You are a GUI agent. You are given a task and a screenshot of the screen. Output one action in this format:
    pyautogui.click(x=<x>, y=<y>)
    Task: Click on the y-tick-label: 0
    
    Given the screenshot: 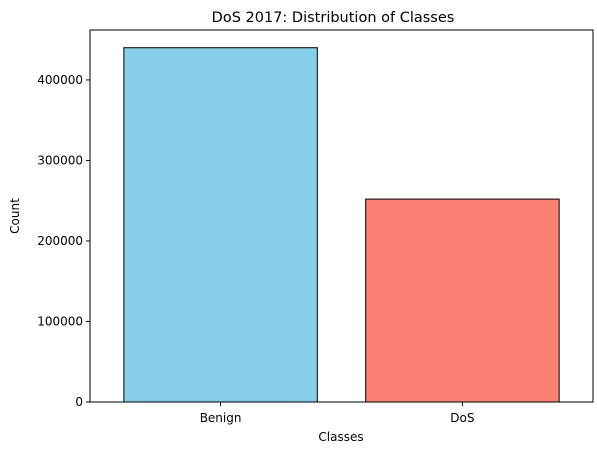 What is the action you would take?
    pyautogui.click(x=79, y=402)
    